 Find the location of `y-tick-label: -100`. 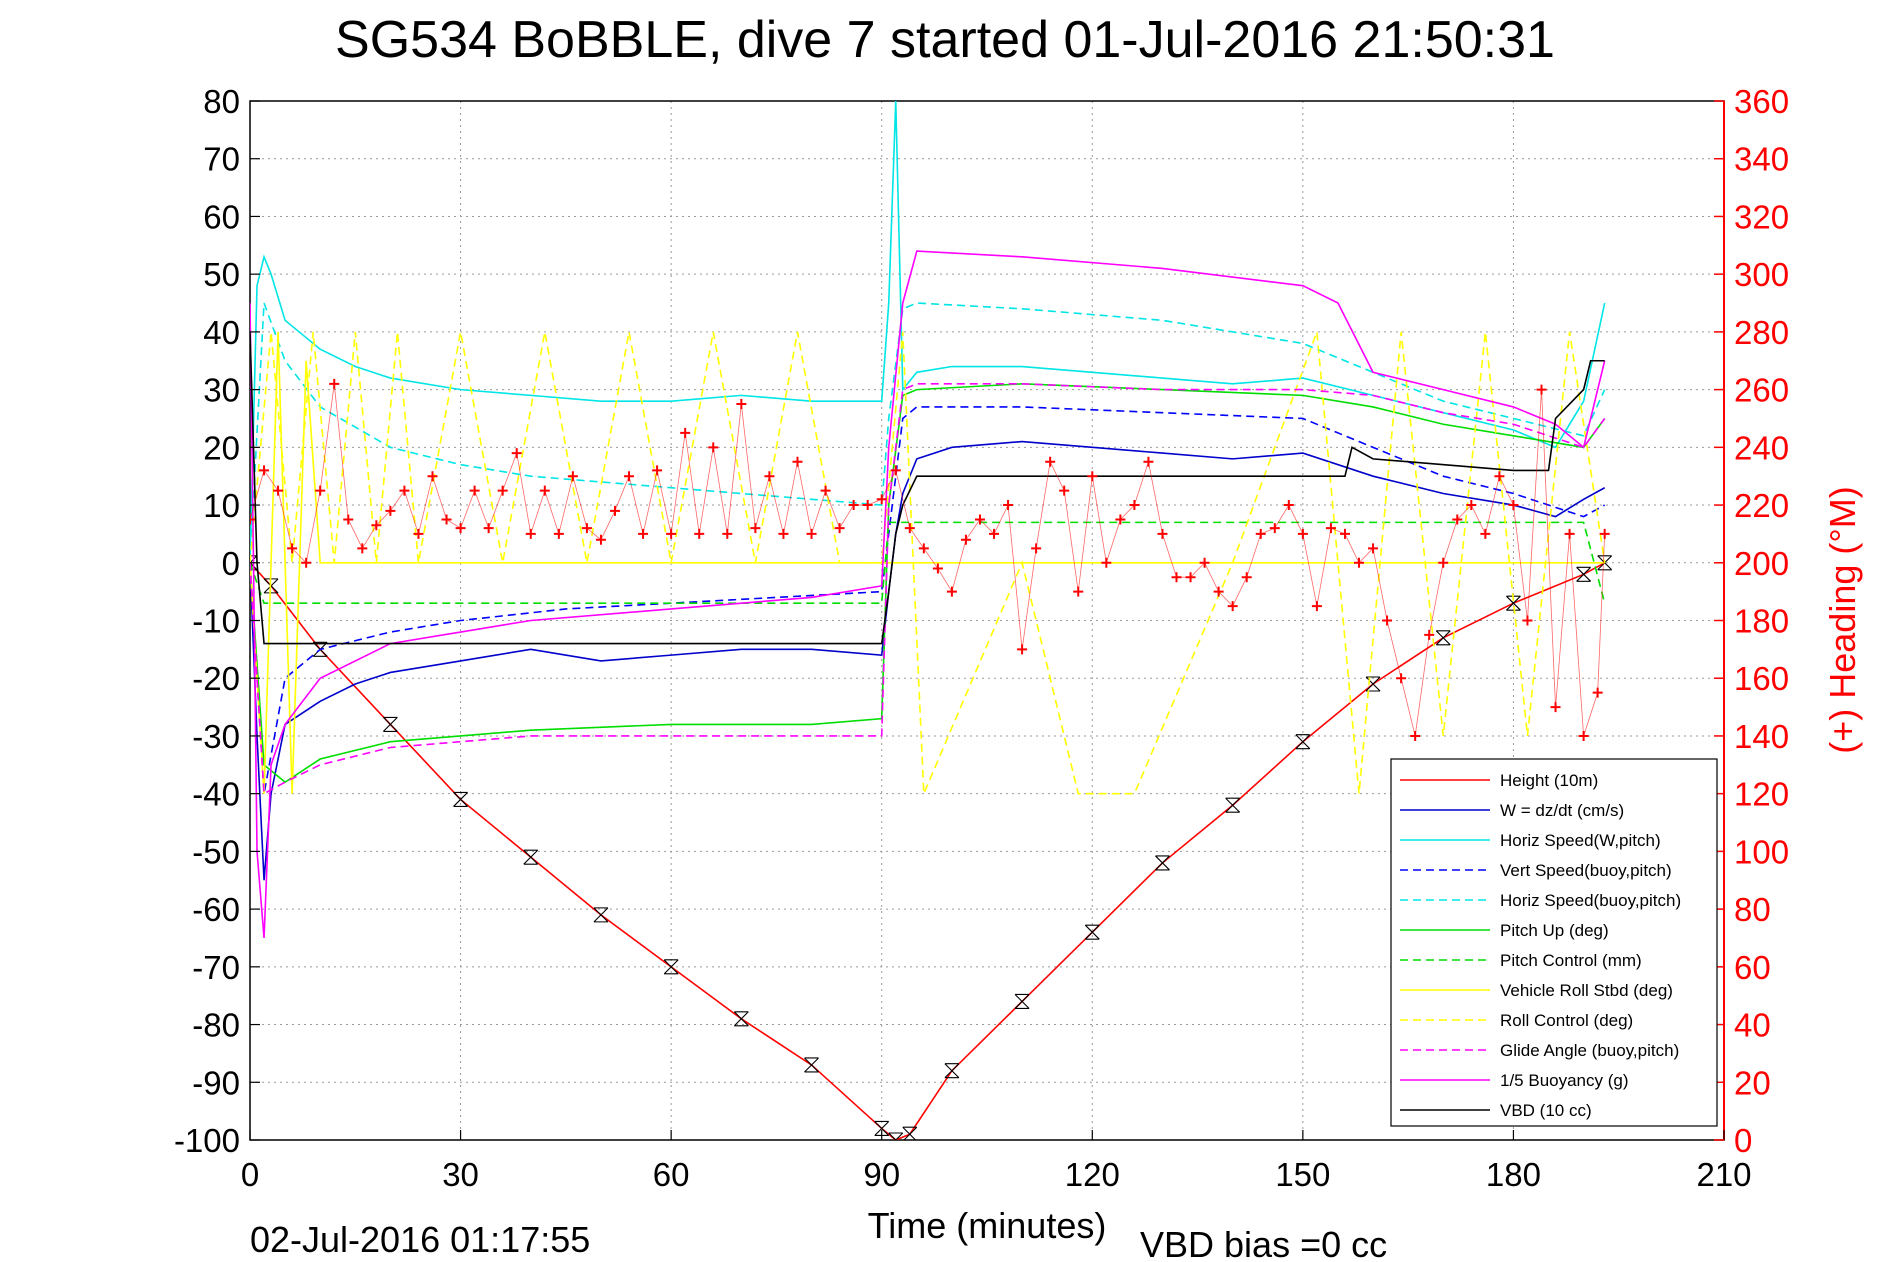

y-tick-label: -100 is located at coordinates (207, 1140).